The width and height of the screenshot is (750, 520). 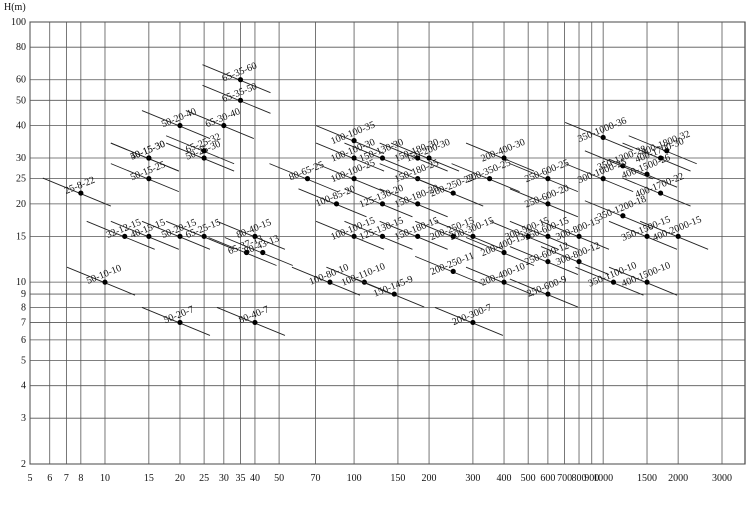 What do you see at coordinates (66, 478) in the screenshot?
I see `x-tick-label: 7` at bounding box center [66, 478].